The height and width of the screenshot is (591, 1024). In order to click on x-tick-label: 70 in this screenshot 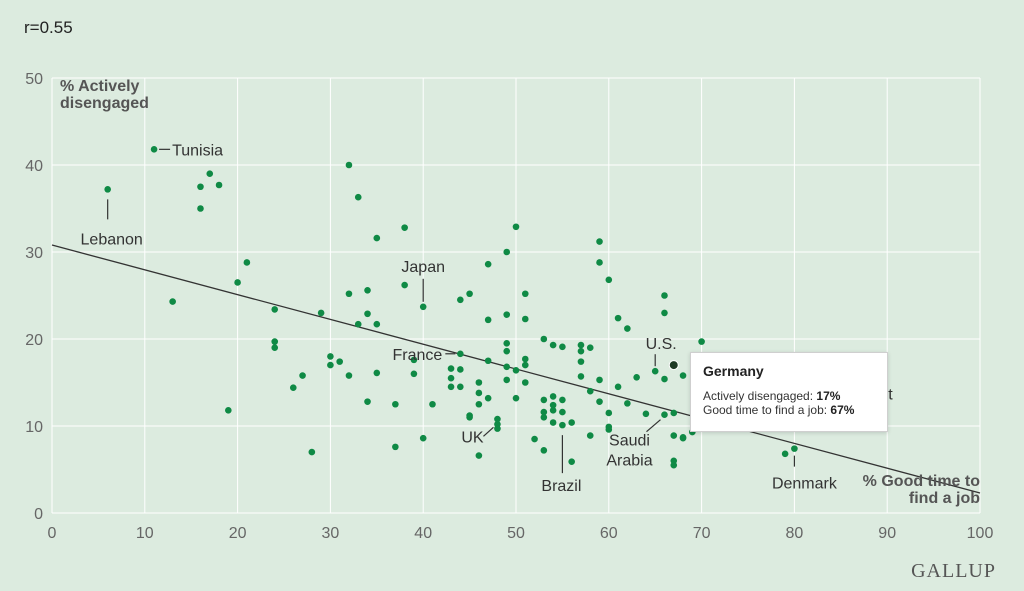, I will do `click(702, 533)`.